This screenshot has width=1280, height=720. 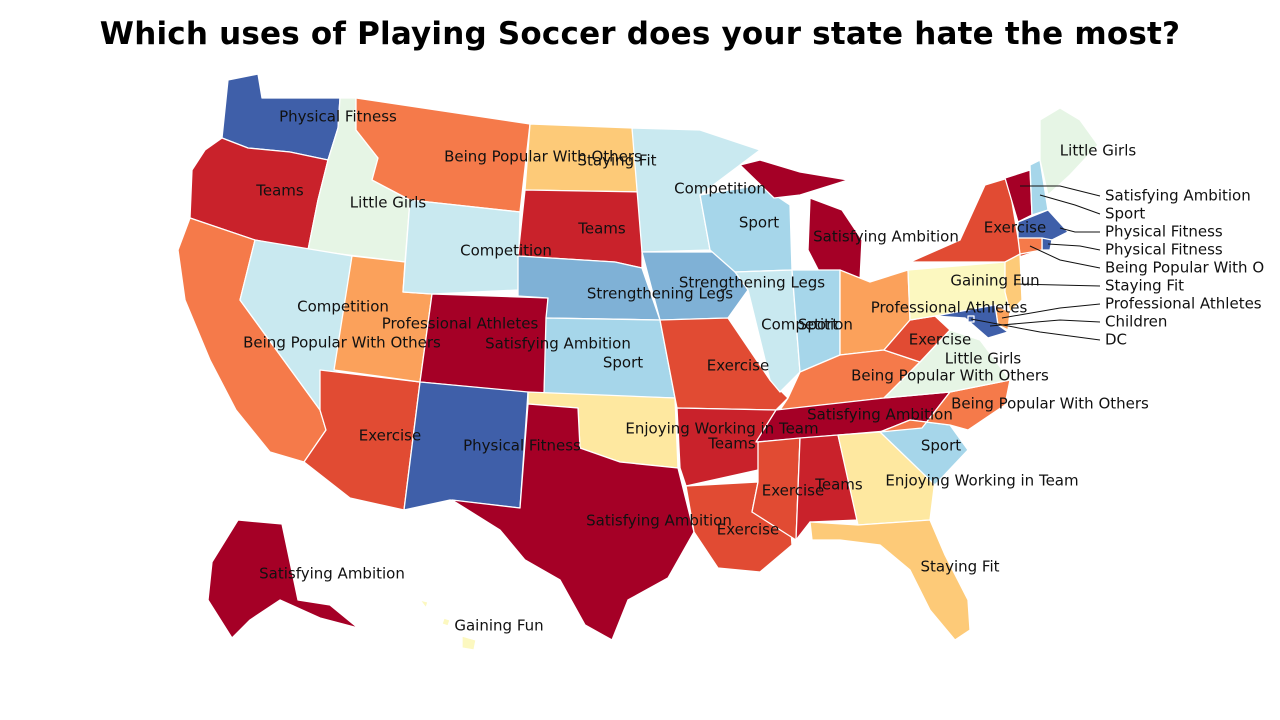 I want to click on leader-md, so click(x=1045, y=323).